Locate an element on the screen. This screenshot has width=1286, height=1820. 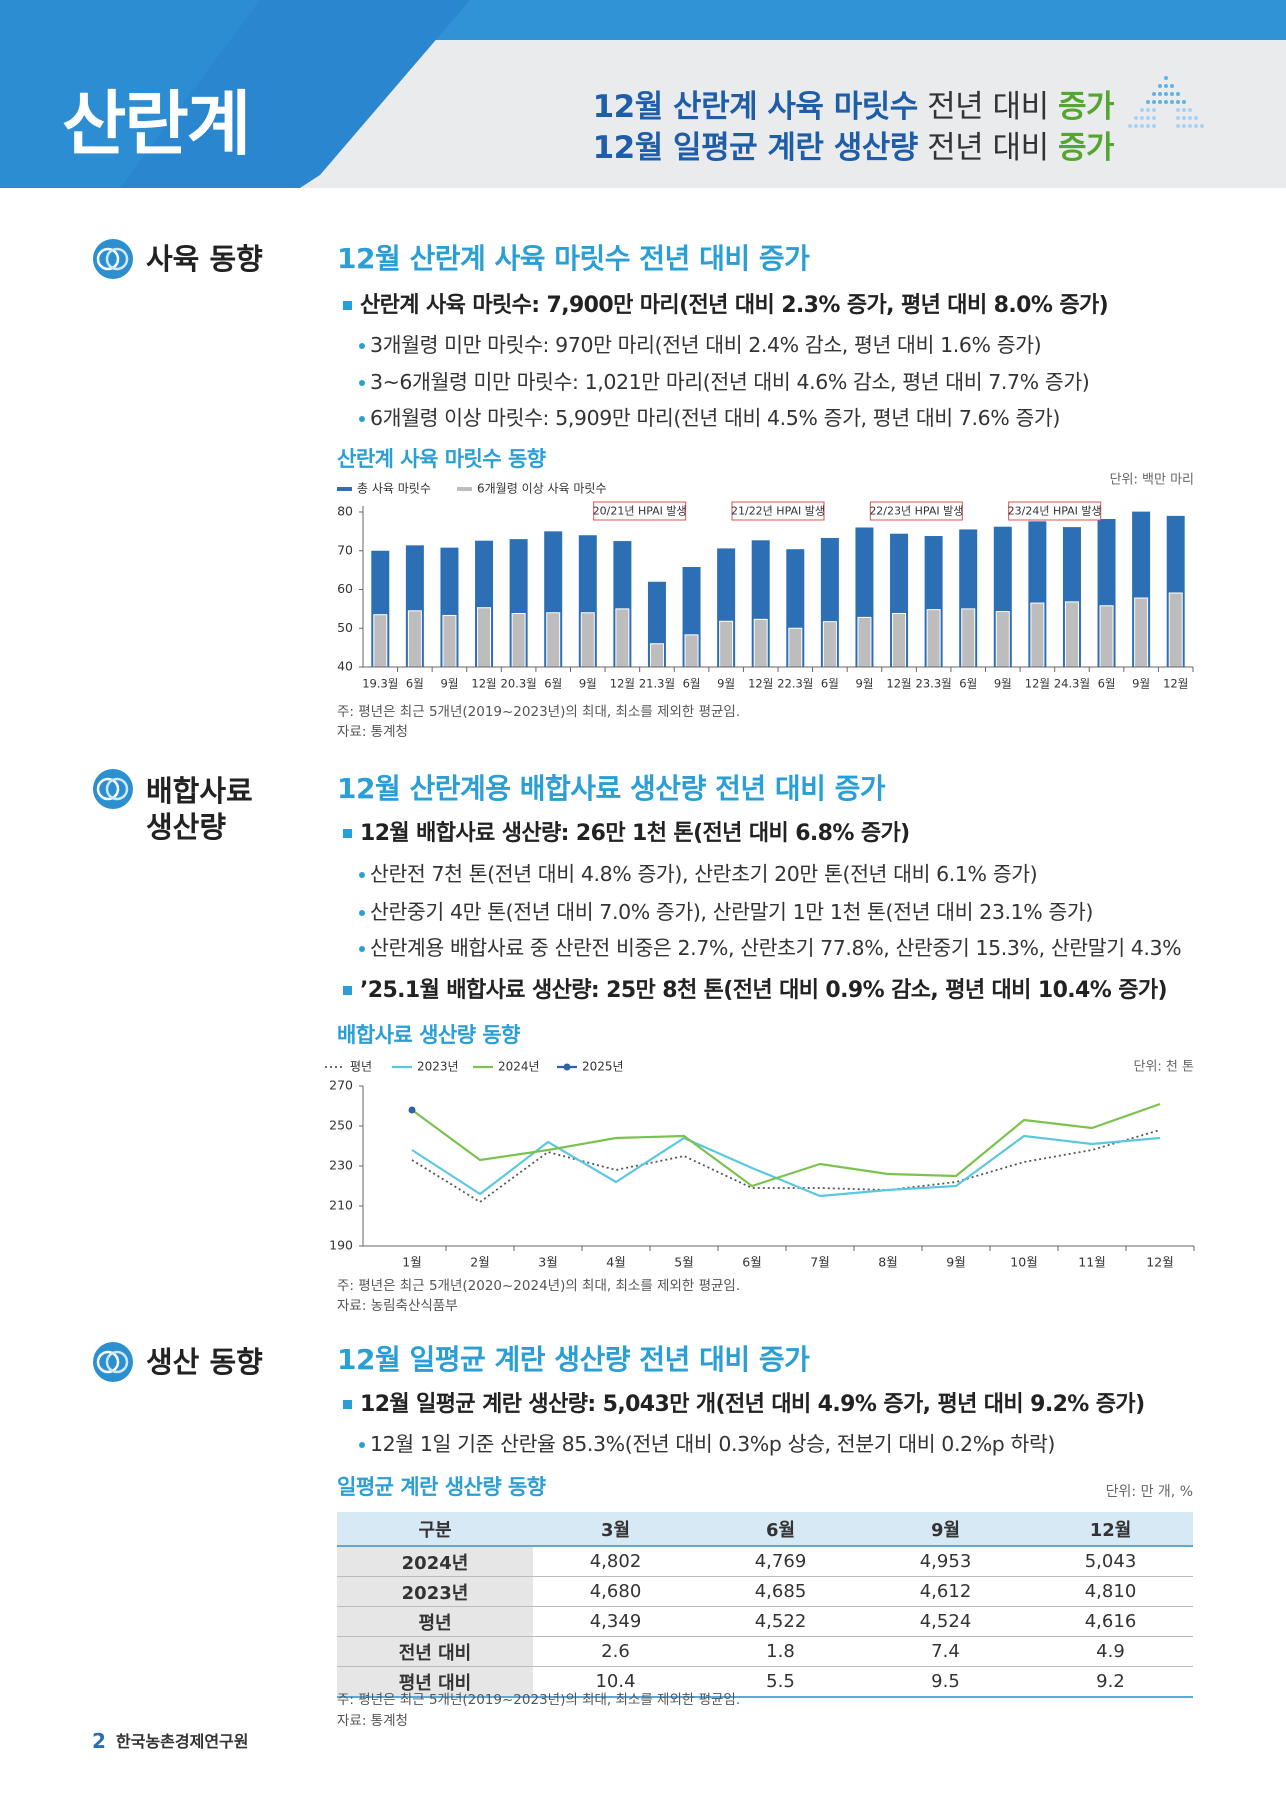
legend-marker is located at coordinates (567, 1067).